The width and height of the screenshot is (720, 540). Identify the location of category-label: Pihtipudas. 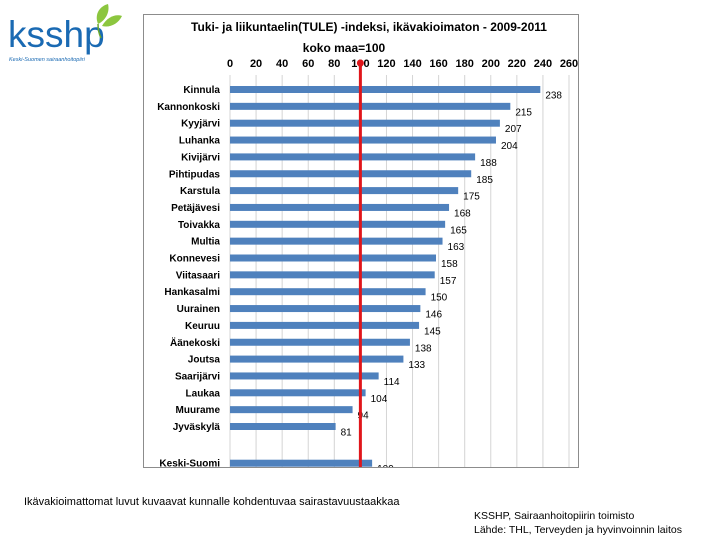
(195, 174).